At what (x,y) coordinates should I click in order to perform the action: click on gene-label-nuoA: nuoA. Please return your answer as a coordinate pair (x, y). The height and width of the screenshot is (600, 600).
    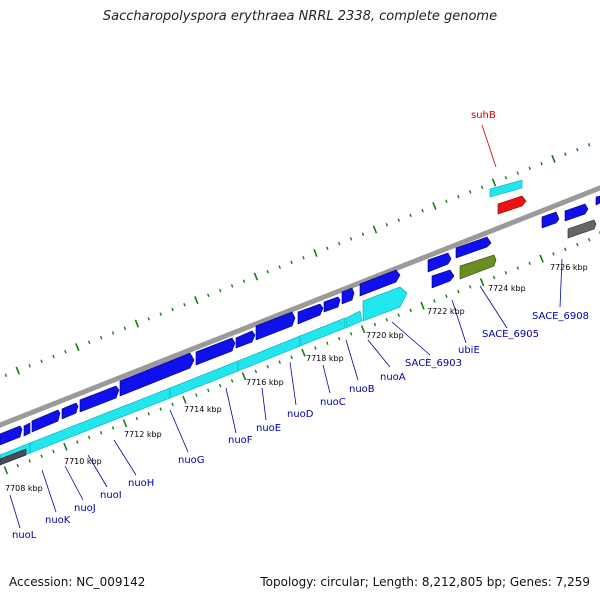
    Looking at the image, I should click on (393, 377).